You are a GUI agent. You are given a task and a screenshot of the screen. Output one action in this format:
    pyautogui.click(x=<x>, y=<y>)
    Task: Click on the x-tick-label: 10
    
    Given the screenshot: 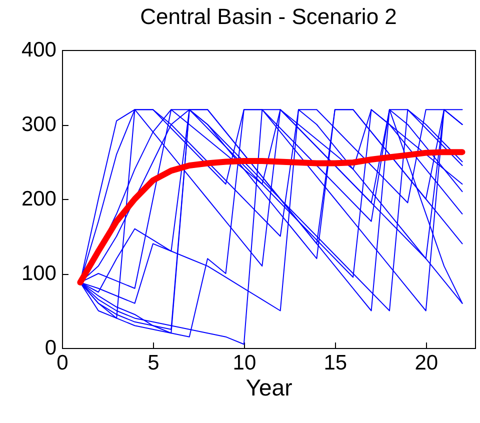 What is the action you would take?
    pyautogui.click(x=244, y=363)
    